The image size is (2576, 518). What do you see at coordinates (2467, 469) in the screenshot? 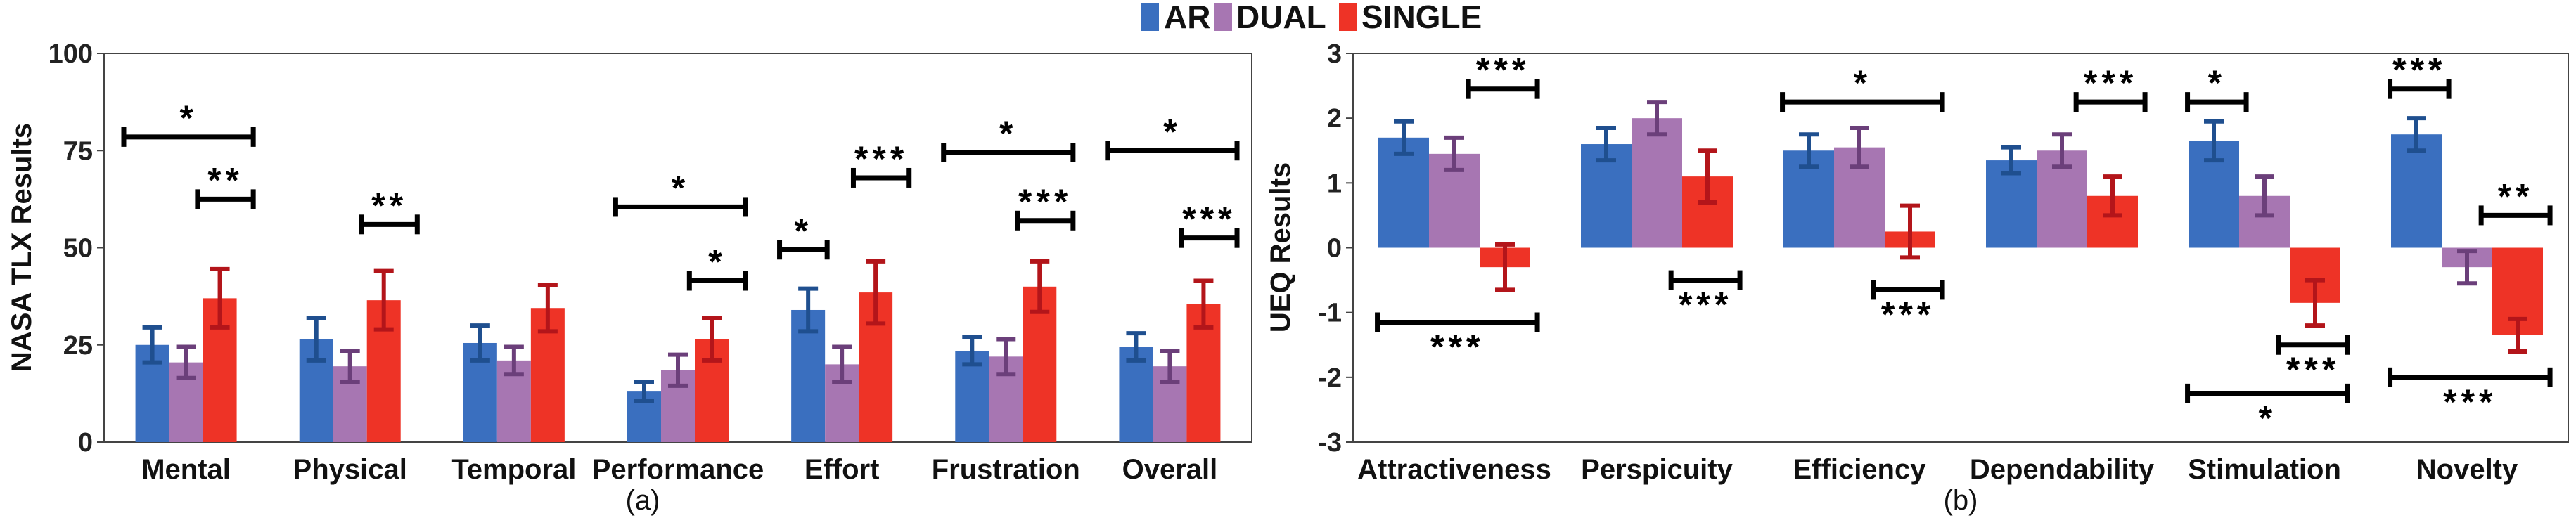
I see `category-label-novelty: Novelty` at bounding box center [2467, 469].